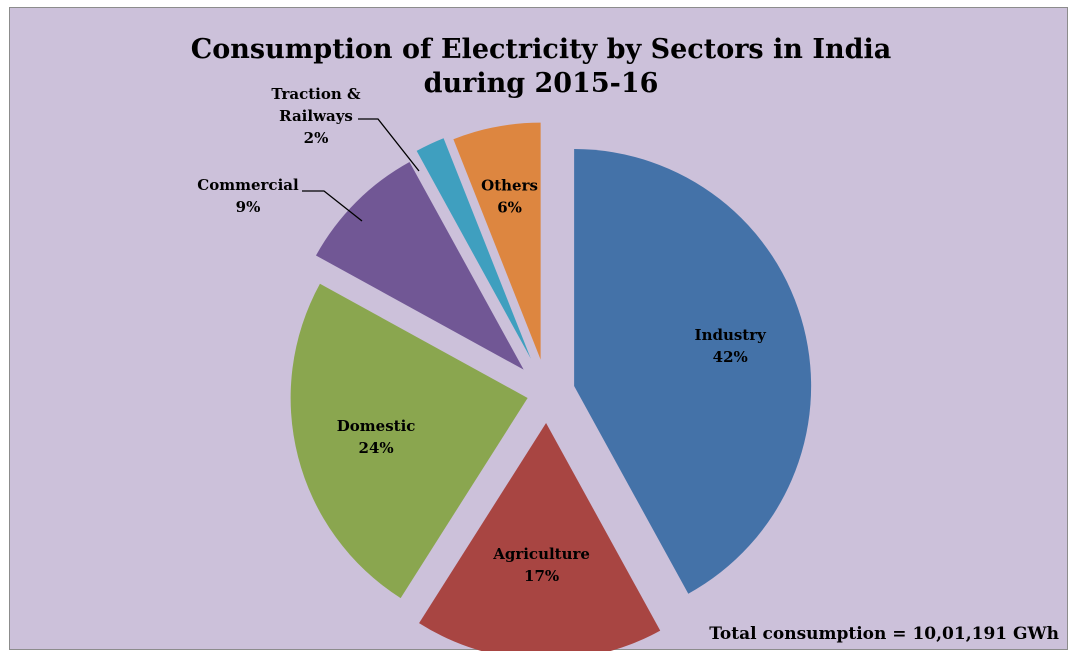 The height and width of the screenshot is (653, 1070). What do you see at coordinates (884, 634) in the screenshot?
I see `total-consumption-note: Total consumption = 10,01,191 GWh` at bounding box center [884, 634].